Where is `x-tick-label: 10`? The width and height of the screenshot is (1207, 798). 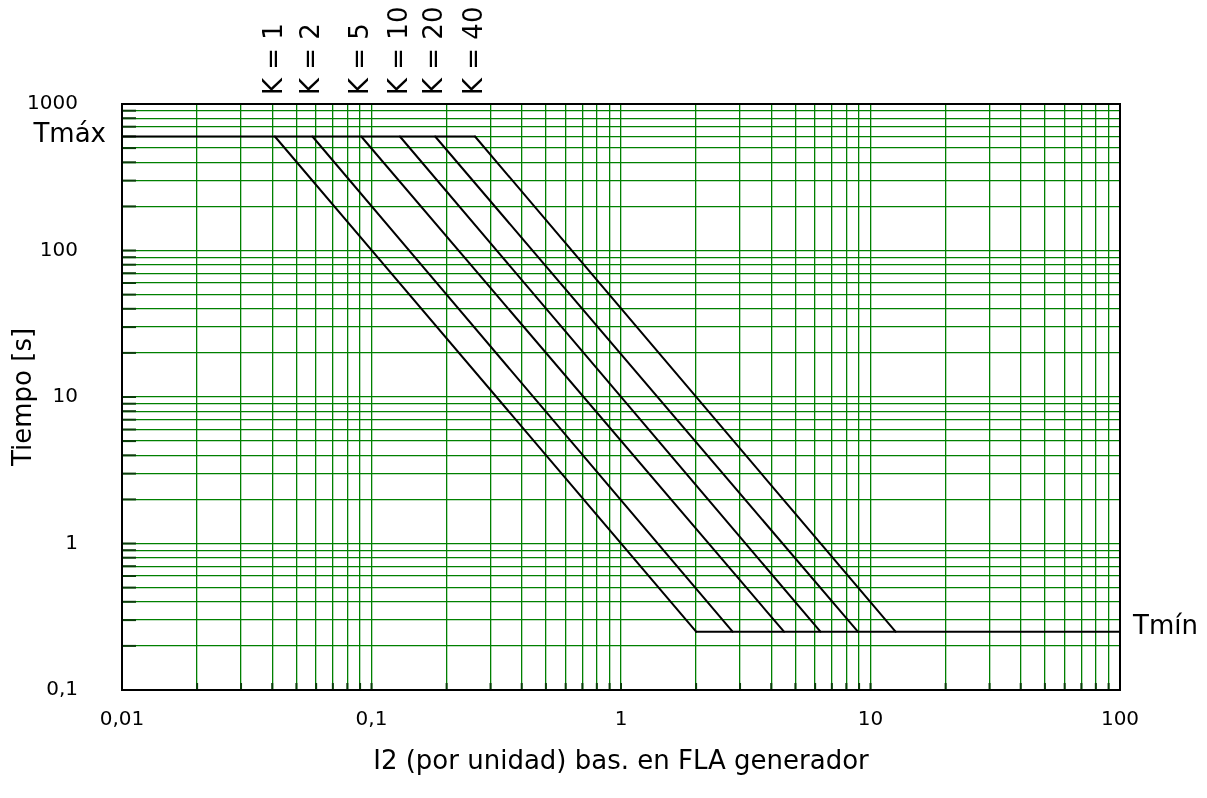
x-tick-label: 10 is located at coordinates (870, 718).